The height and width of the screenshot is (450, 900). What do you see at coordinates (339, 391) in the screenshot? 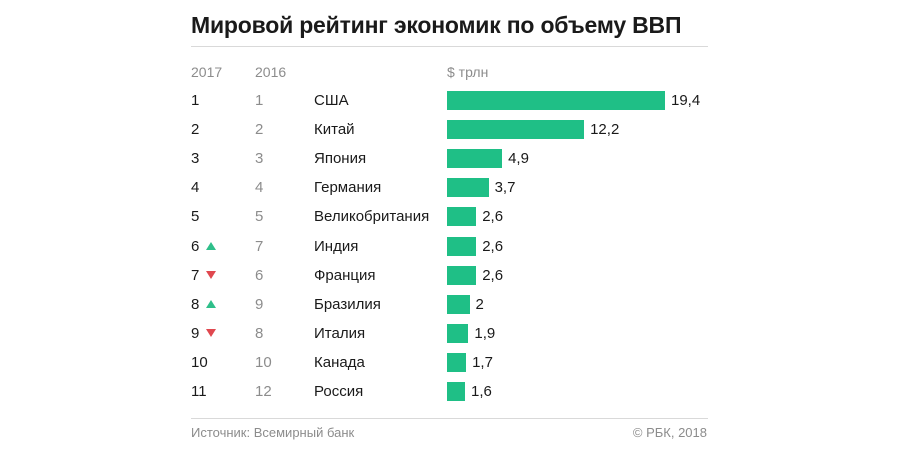
I see `country-label: Россия` at bounding box center [339, 391].